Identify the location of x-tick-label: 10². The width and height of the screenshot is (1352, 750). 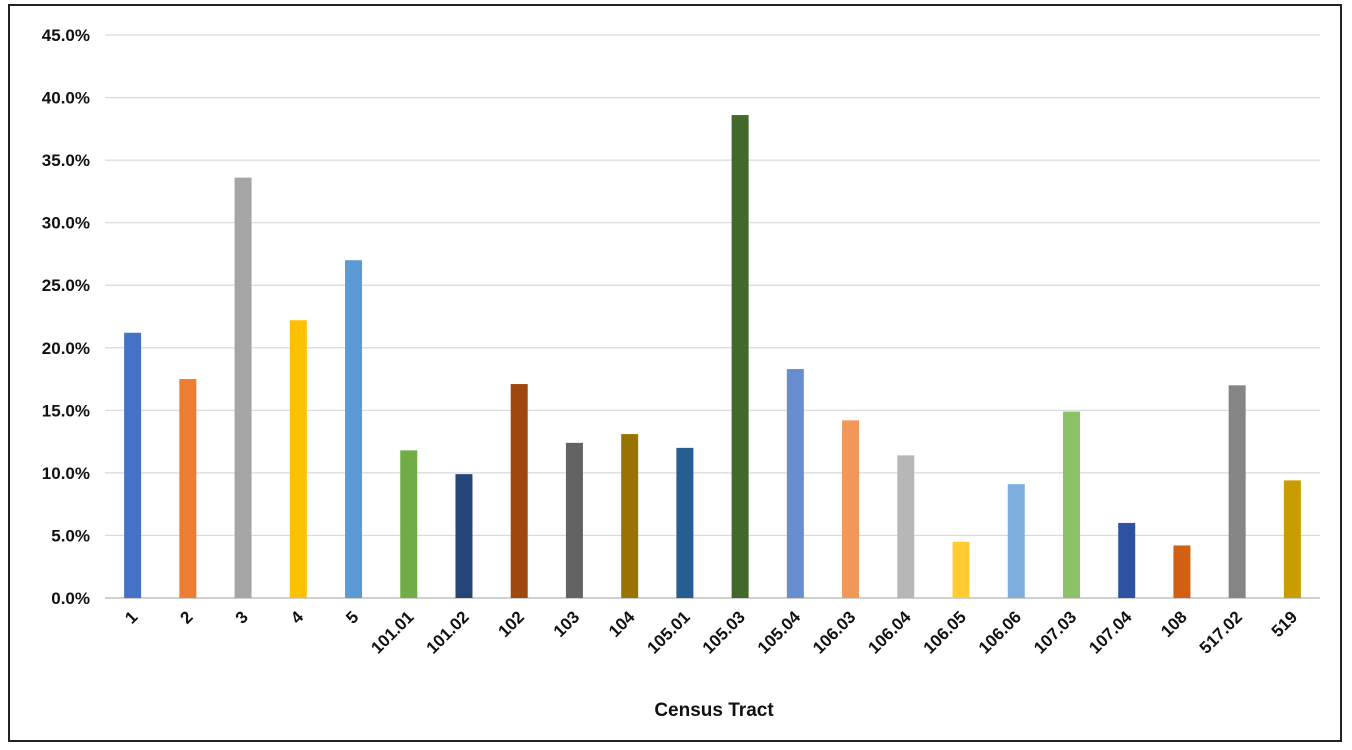
(511, 623).